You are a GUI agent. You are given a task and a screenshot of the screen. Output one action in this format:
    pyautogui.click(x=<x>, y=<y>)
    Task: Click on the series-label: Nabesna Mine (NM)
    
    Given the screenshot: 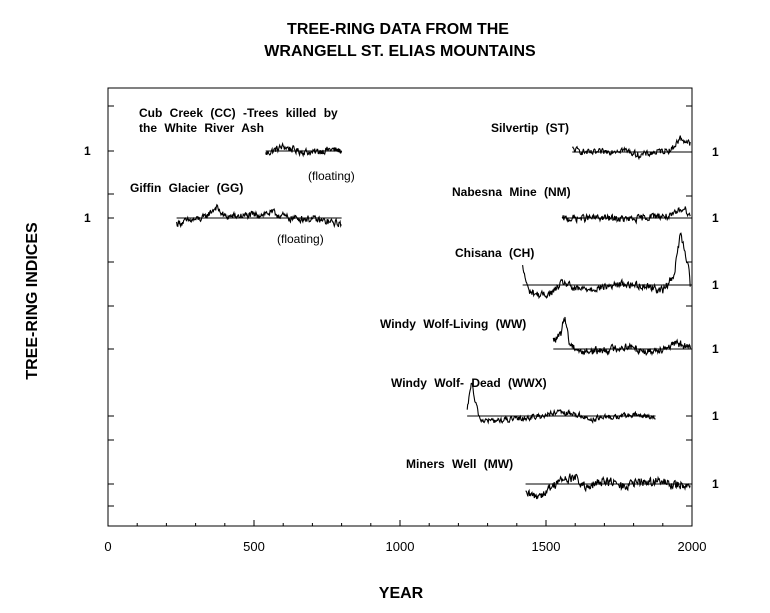 What is the action you would take?
    pyautogui.click(x=511, y=192)
    